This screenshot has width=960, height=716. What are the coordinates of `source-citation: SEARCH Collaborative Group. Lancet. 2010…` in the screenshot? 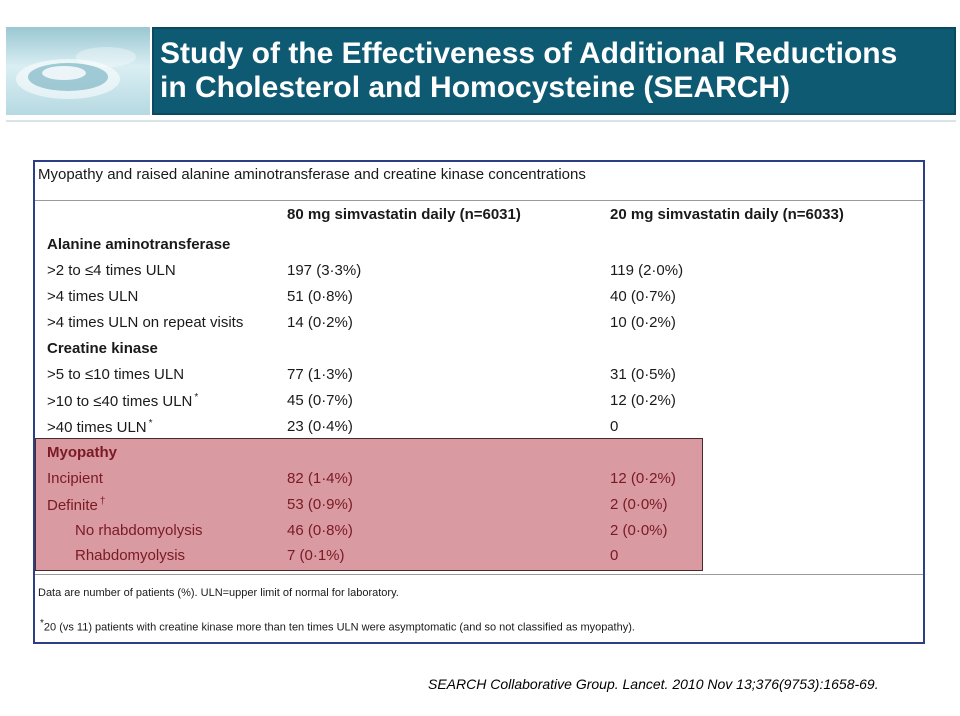 It's located at (653, 684).